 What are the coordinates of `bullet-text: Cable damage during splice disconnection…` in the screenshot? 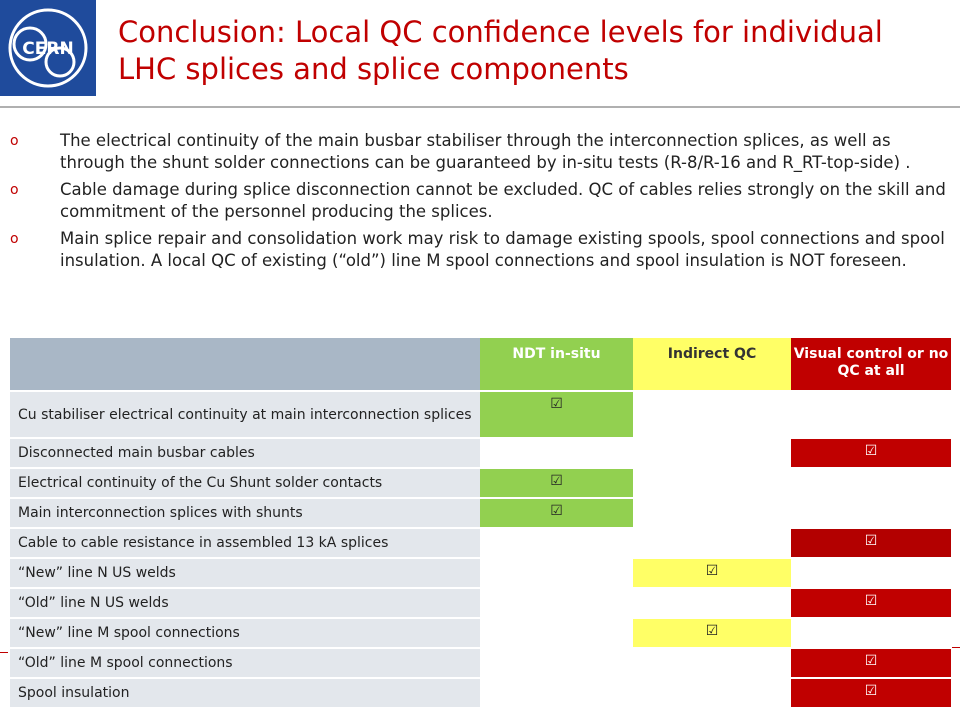 It's located at (503, 200).